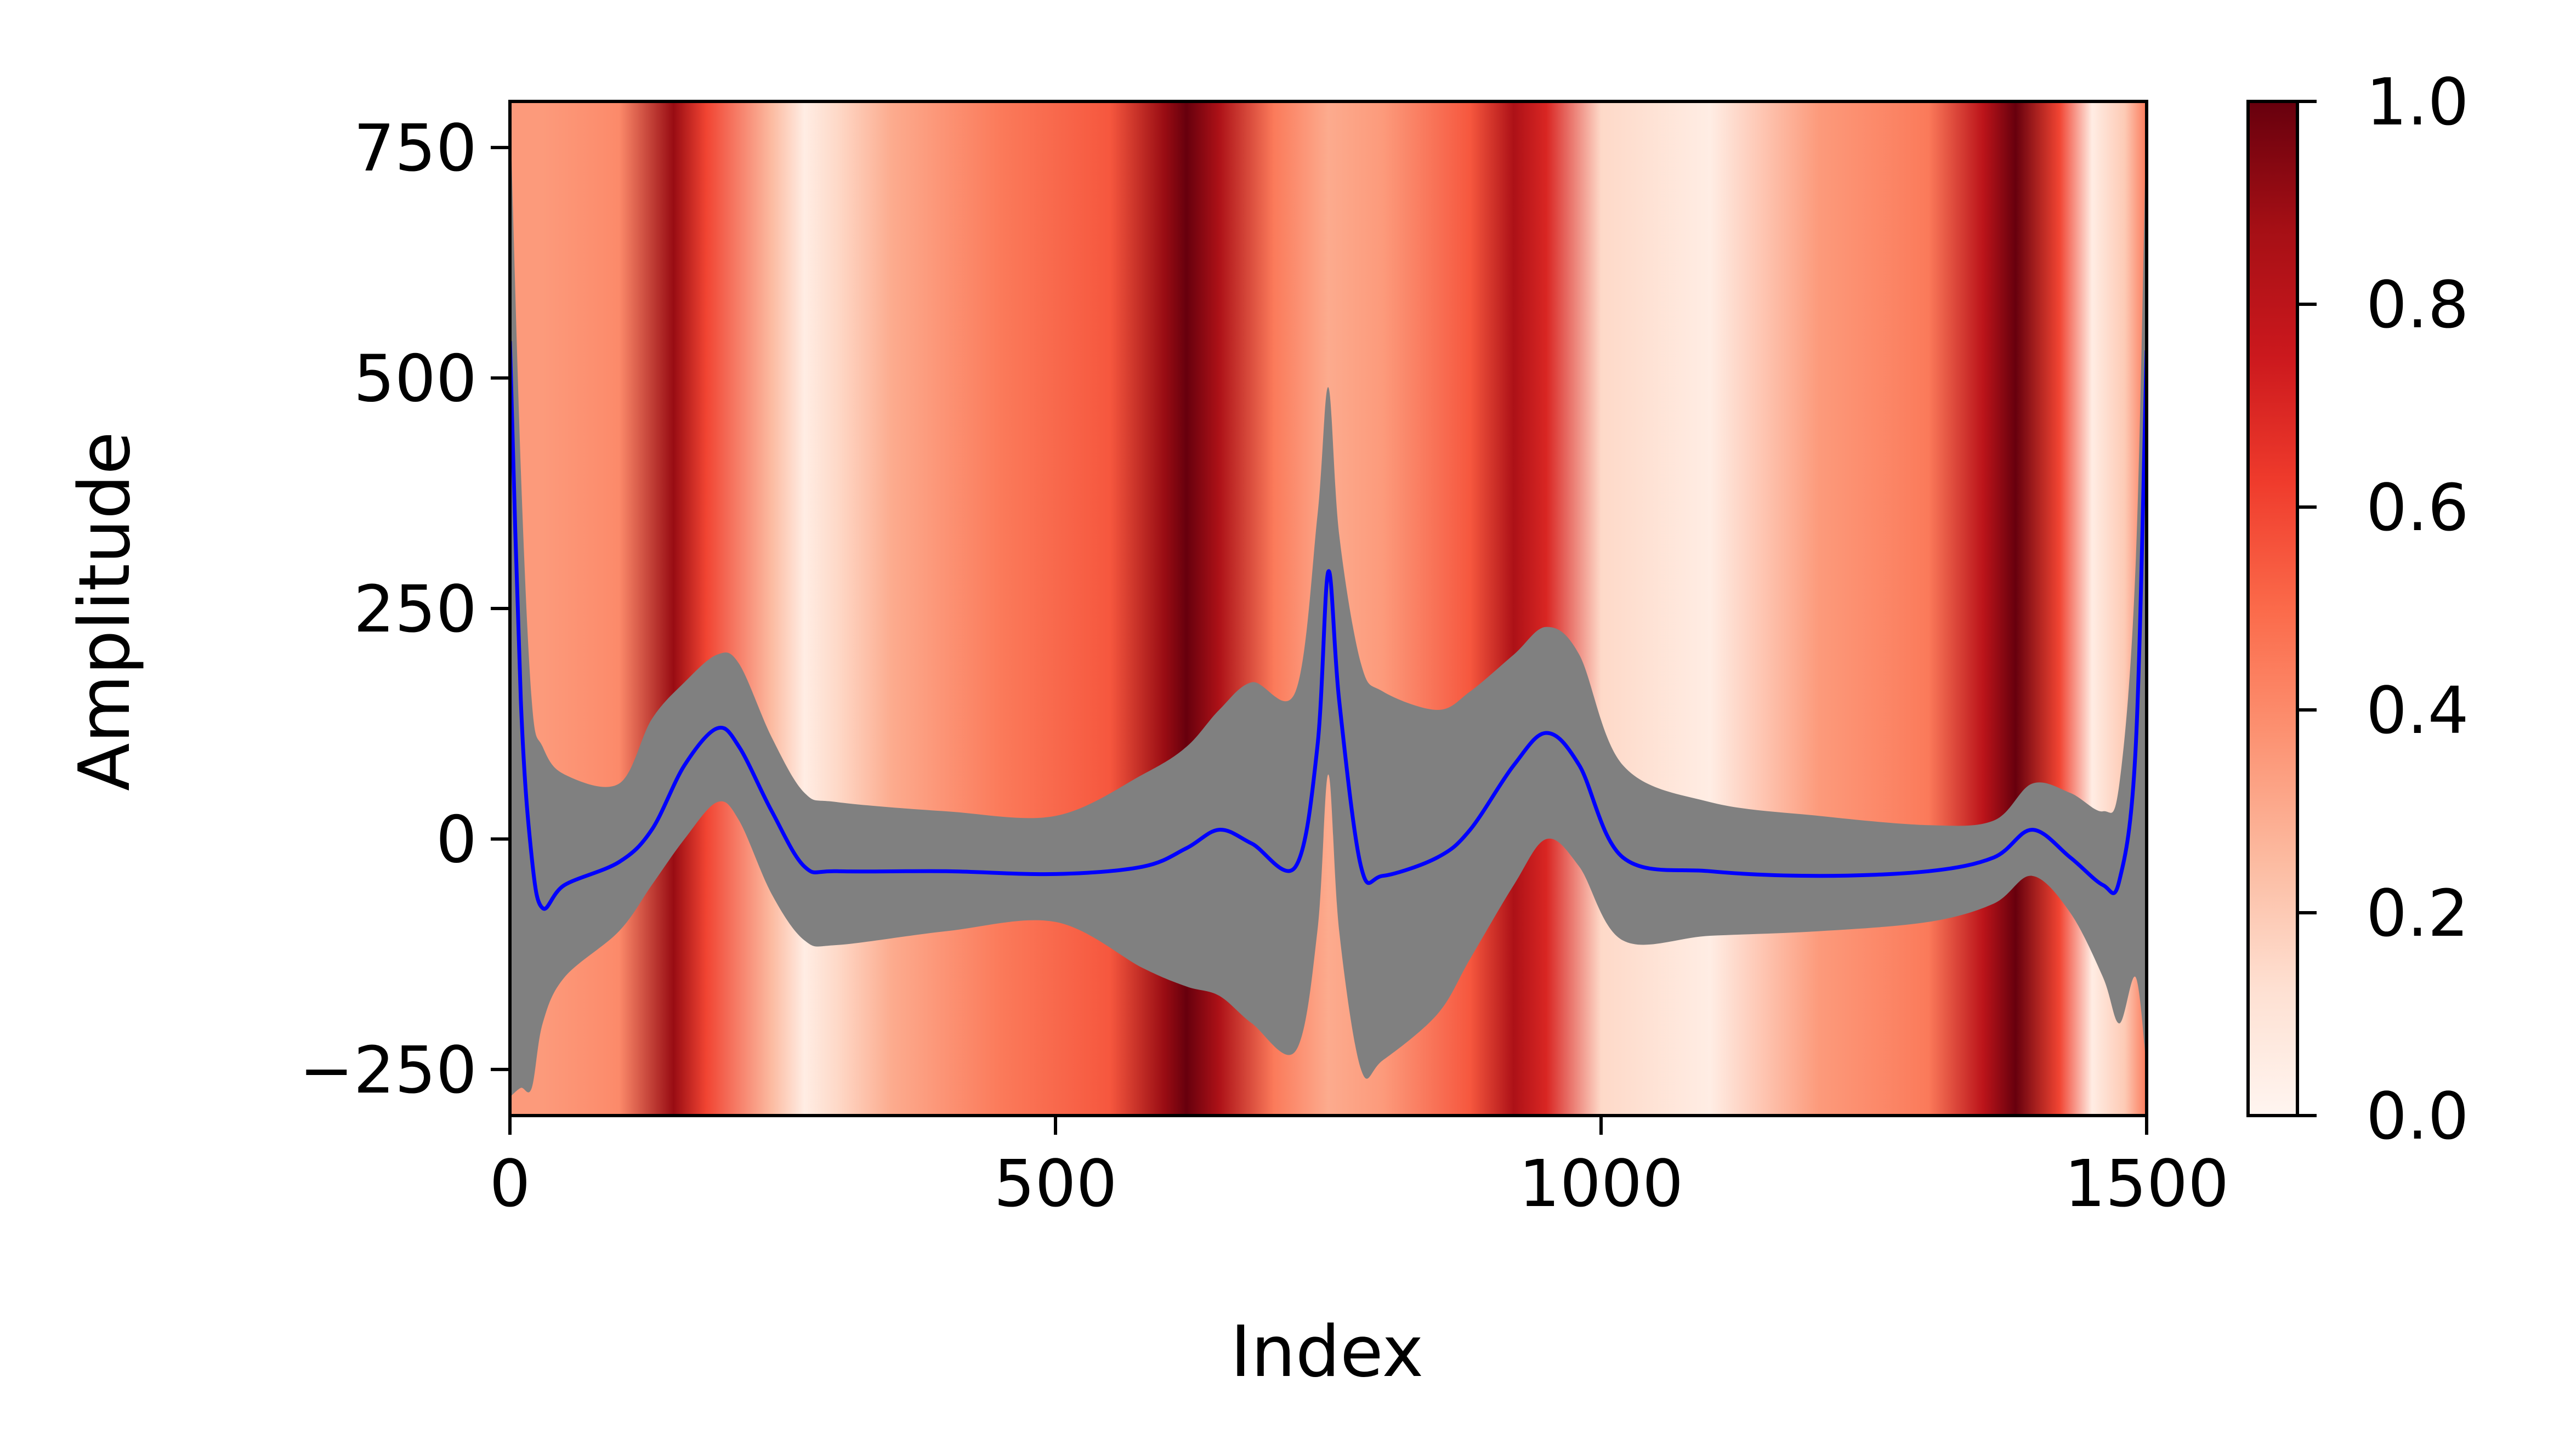  Describe the element at coordinates (2146, 1183) in the screenshot. I see `x-tick-label: 1500` at that location.